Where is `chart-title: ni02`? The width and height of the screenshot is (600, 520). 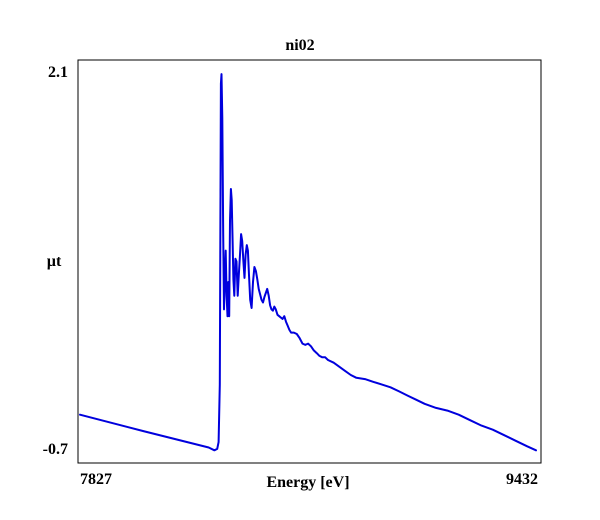
chart-title: ni02 is located at coordinates (299, 45).